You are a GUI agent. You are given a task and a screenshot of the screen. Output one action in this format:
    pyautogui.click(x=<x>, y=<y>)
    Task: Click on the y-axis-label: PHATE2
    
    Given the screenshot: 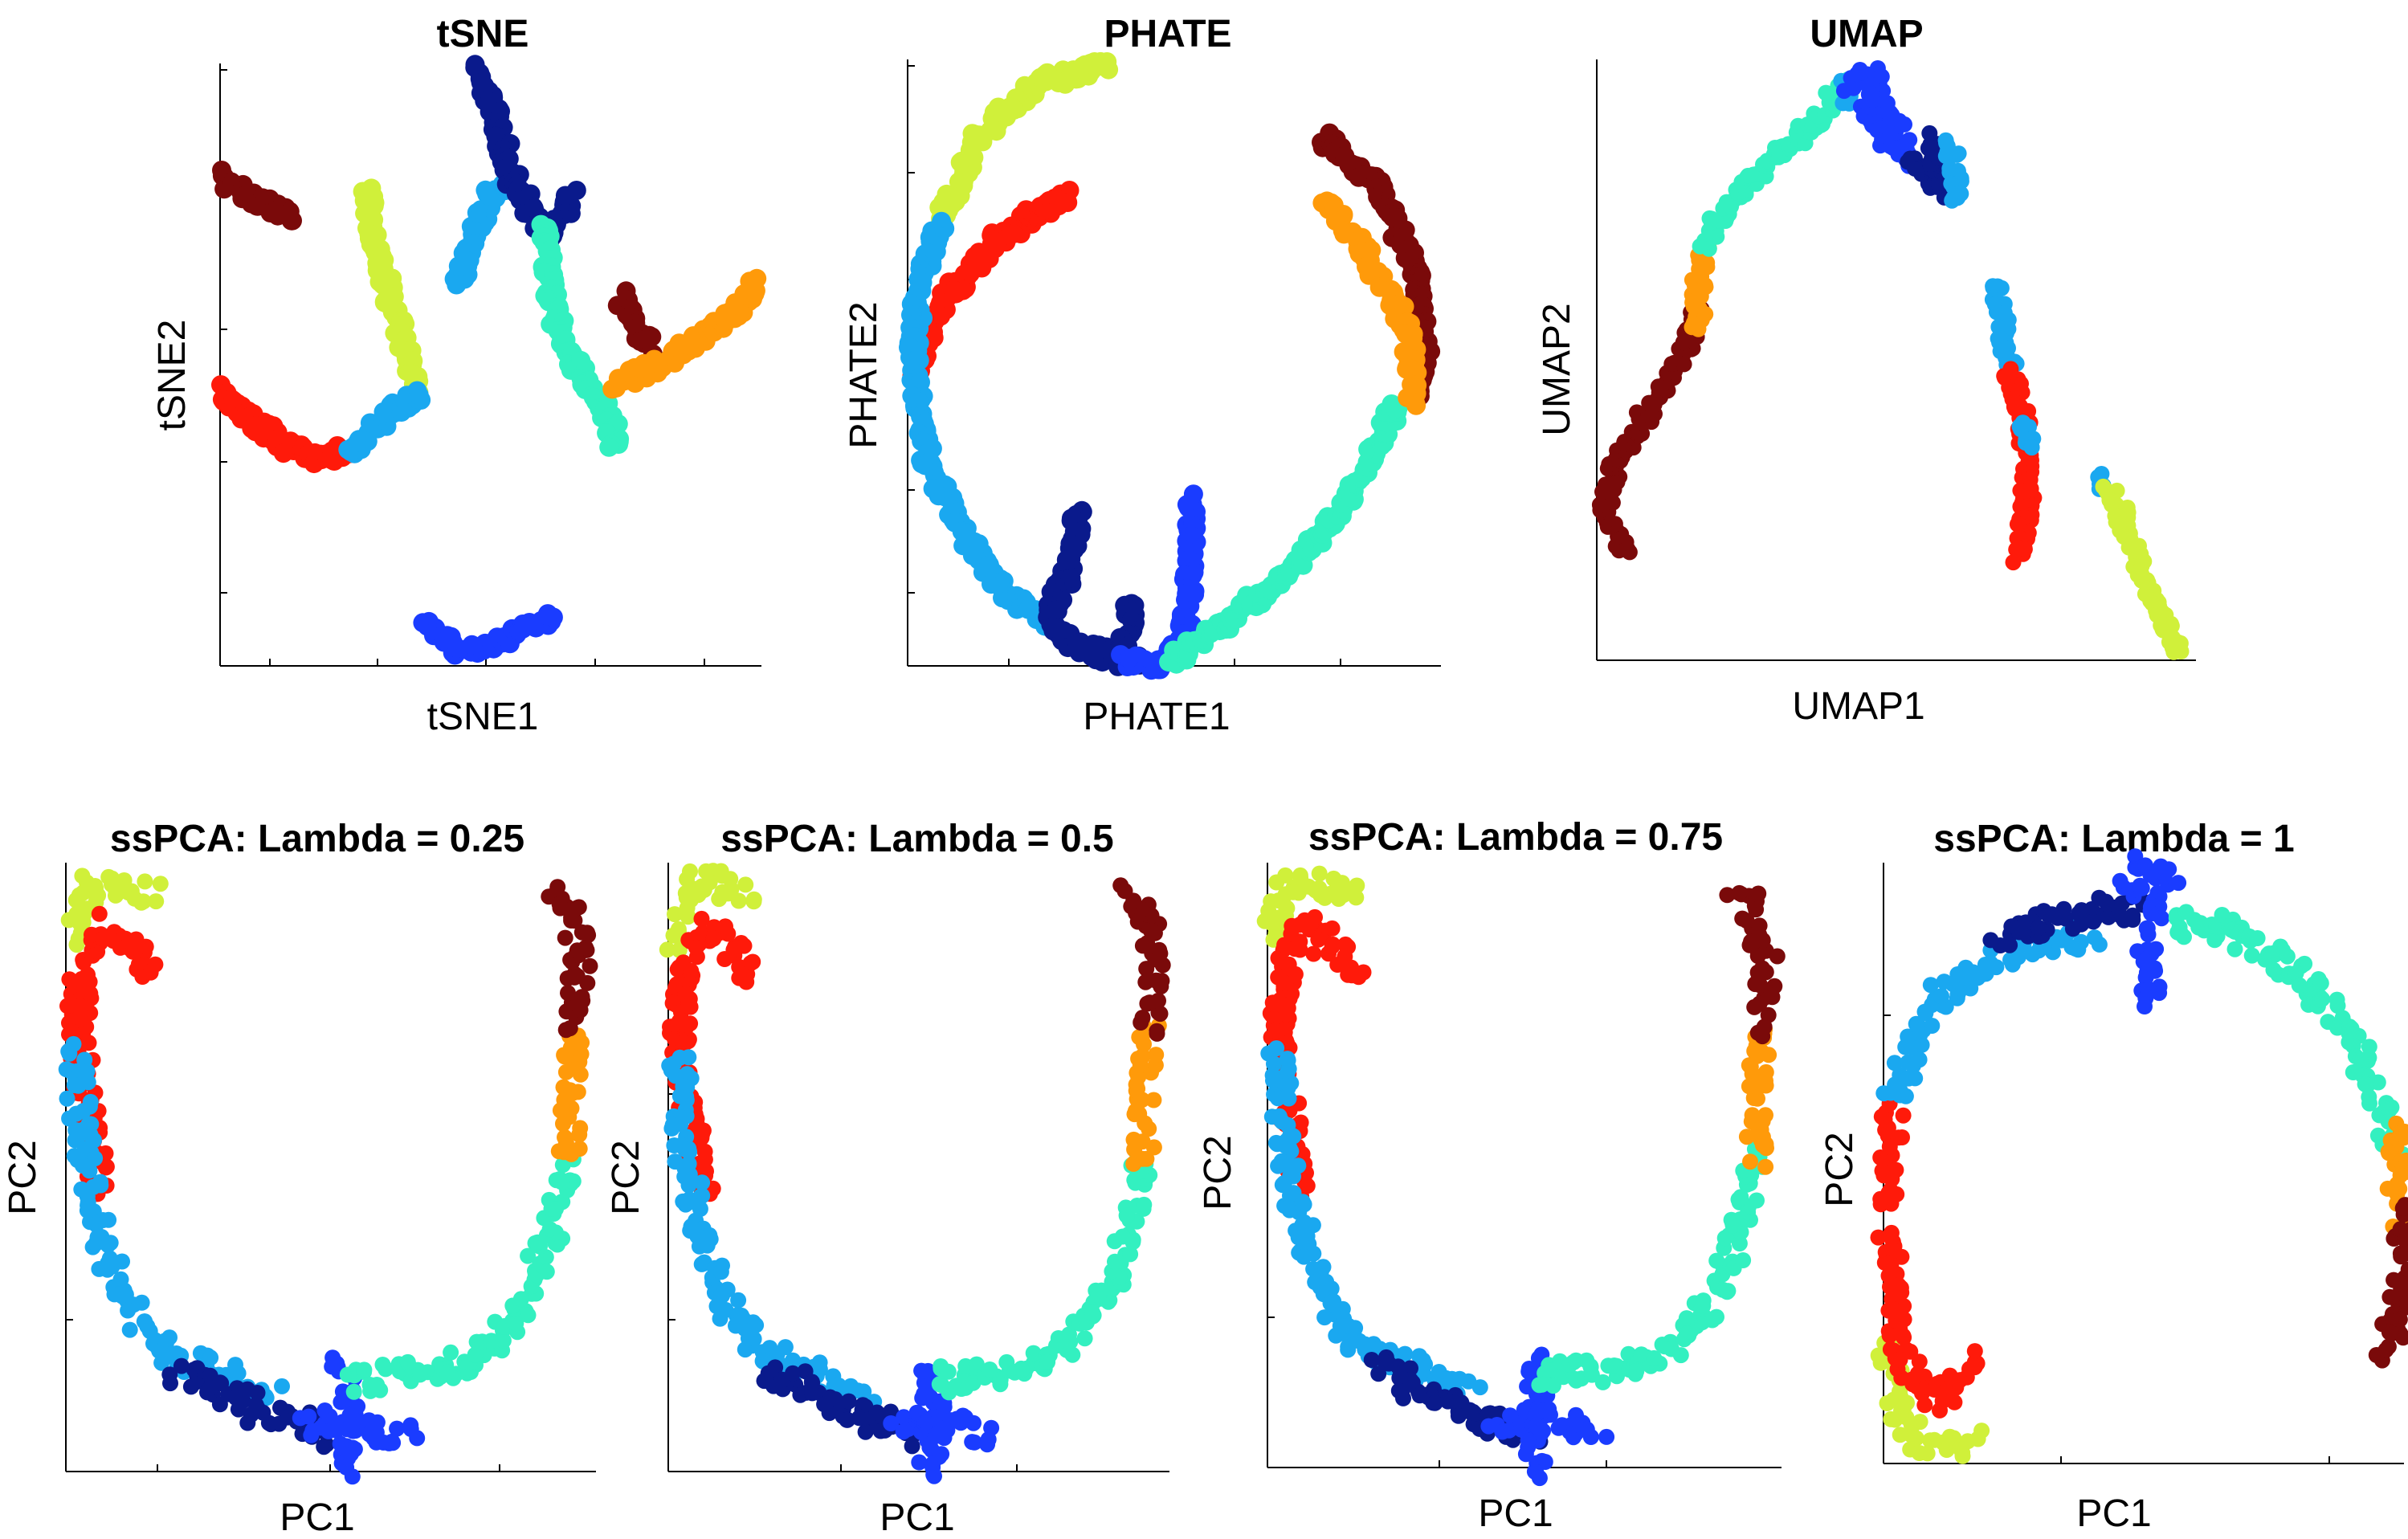 What is the action you would take?
    pyautogui.click(x=864, y=374)
    